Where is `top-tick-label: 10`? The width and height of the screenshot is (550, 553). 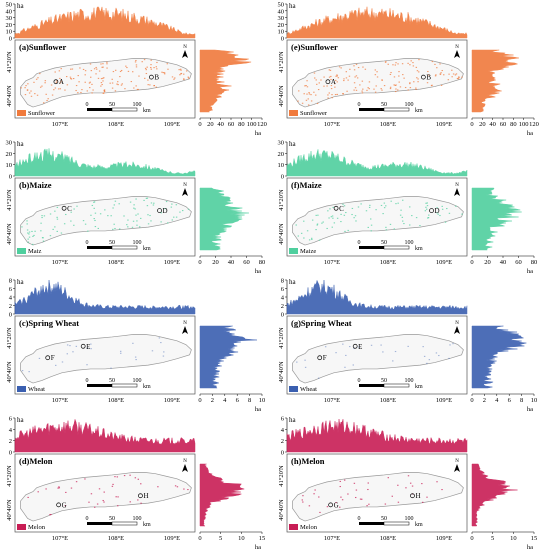
top-tick-label: 10 is located at coordinates (9, 32).